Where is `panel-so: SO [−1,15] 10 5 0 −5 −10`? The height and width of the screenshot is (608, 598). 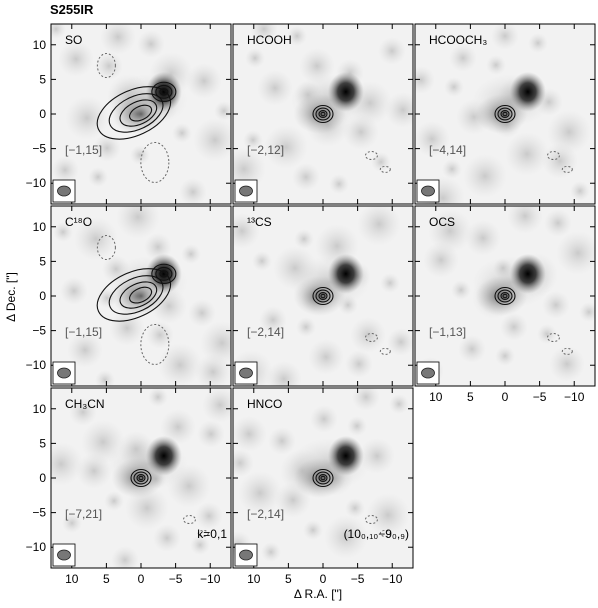 panel-so: SO [−1,15] 10 5 0 −5 −10 is located at coordinates (129, 114).